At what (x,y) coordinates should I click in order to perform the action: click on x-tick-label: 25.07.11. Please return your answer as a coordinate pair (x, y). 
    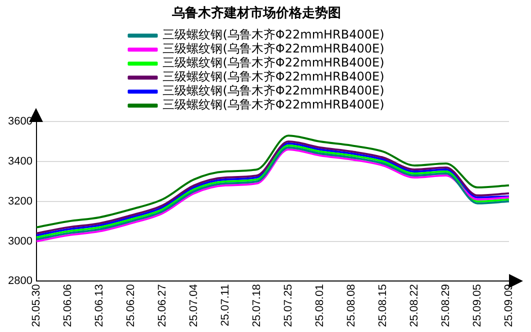
    Looking at the image, I should click on (226, 305).